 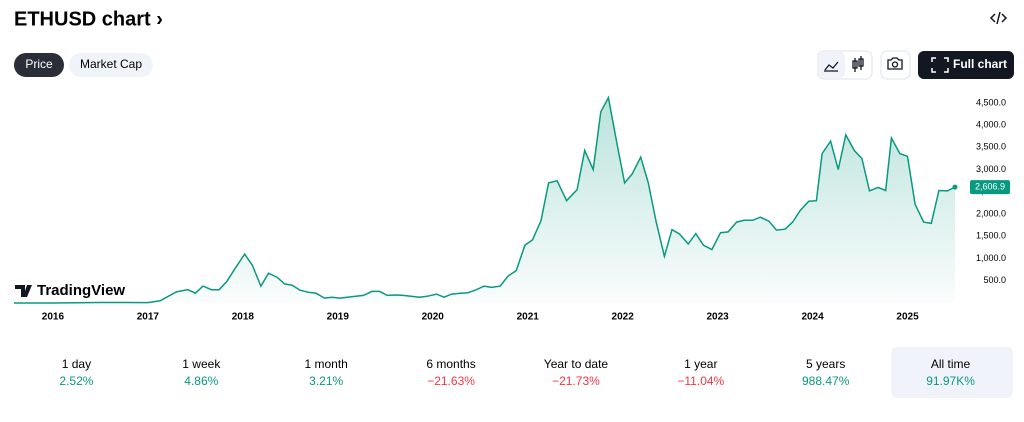 I want to click on chart-style-group, so click(x=845, y=65).